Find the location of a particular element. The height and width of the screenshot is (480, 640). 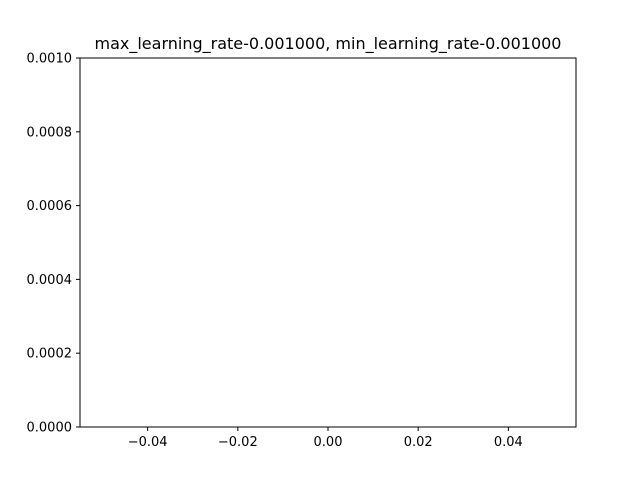

y-tick-label: 0.0002 is located at coordinates (50, 354).